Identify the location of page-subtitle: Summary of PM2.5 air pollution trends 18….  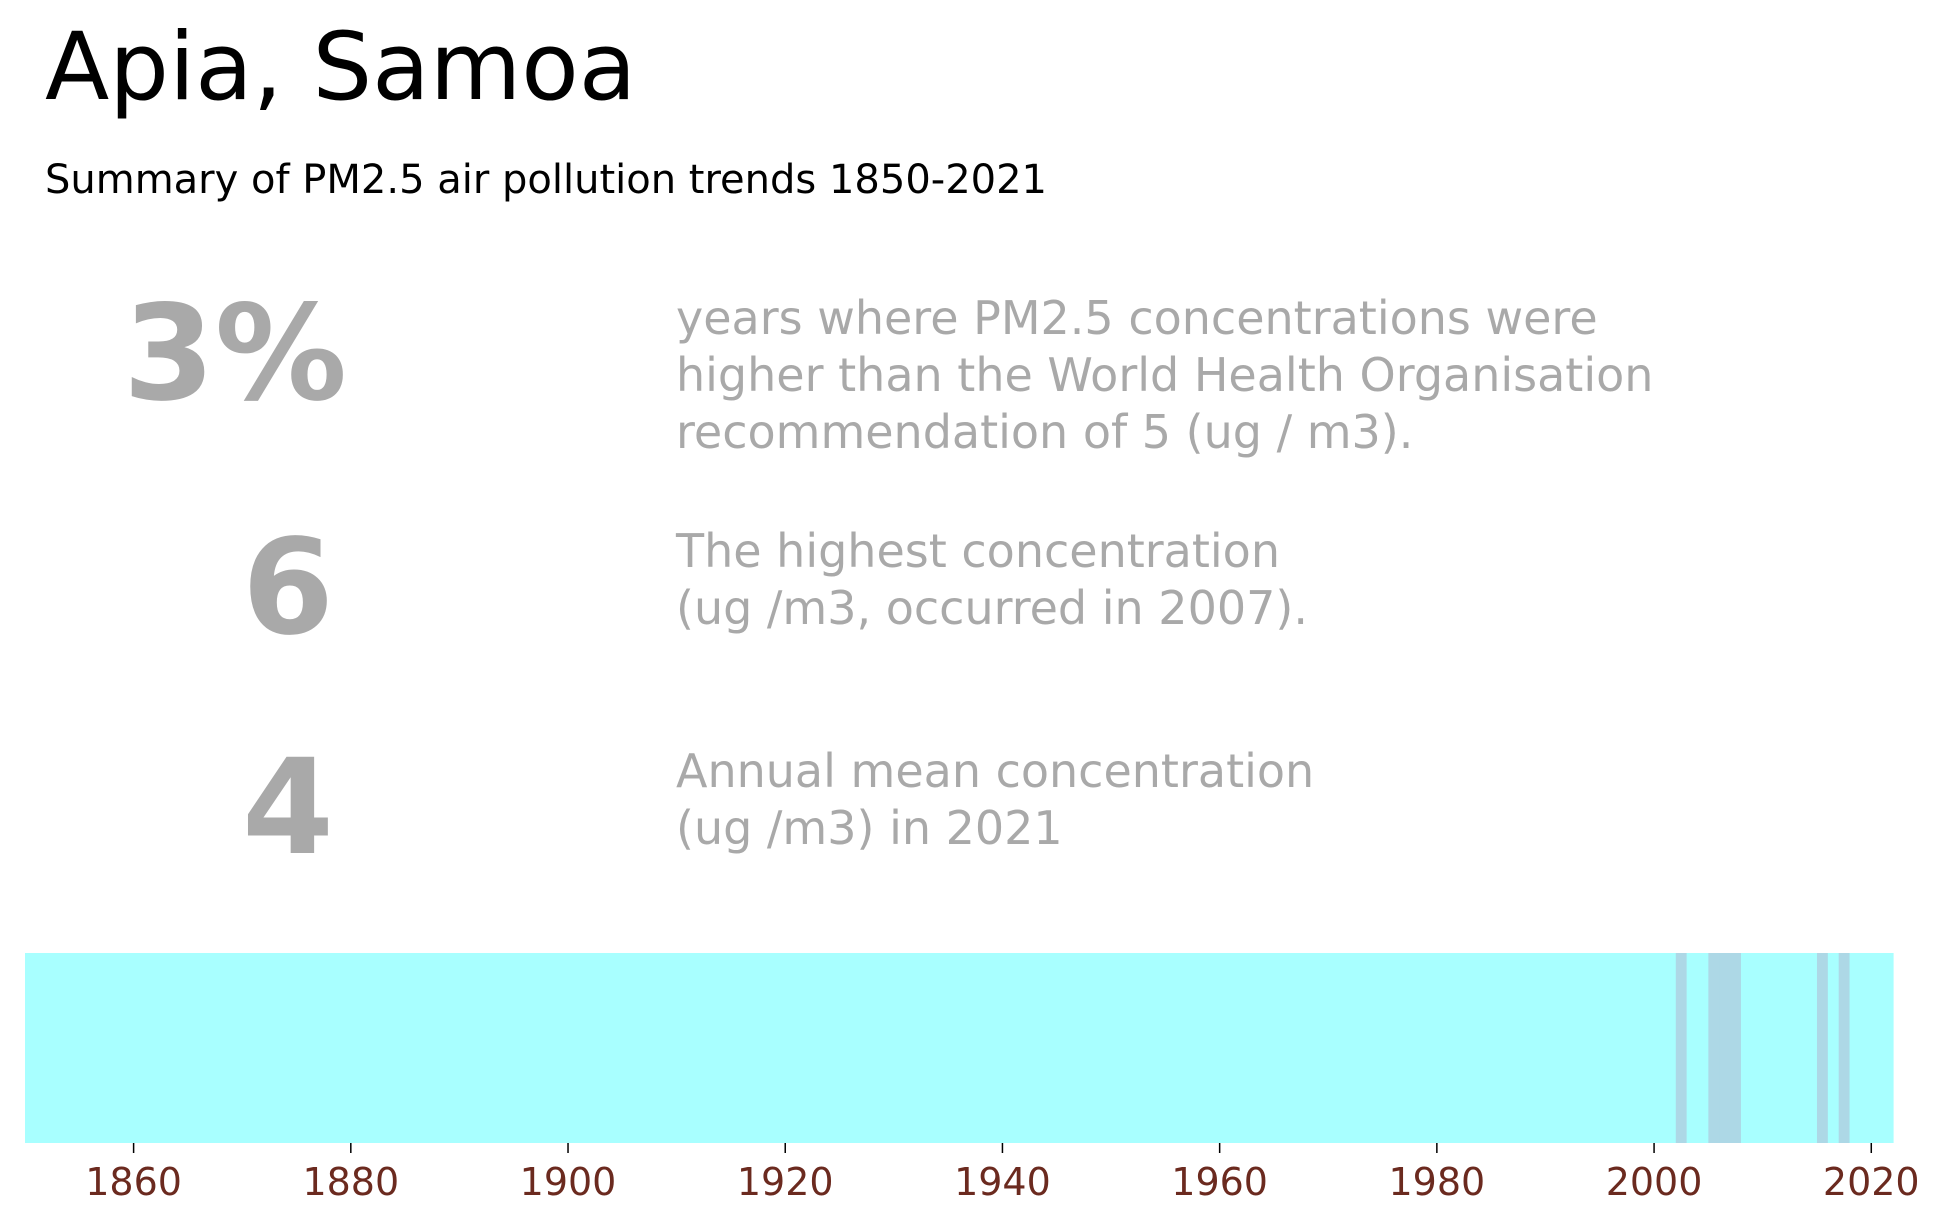
(546, 180).